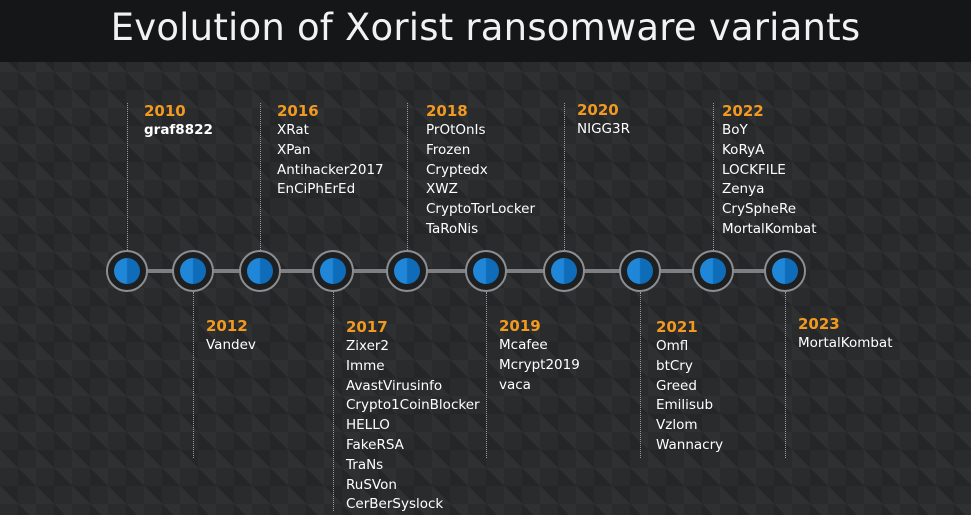 The height and width of the screenshot is (515, 971). I want to click on variant-name: graf8822, so click(178, 130).